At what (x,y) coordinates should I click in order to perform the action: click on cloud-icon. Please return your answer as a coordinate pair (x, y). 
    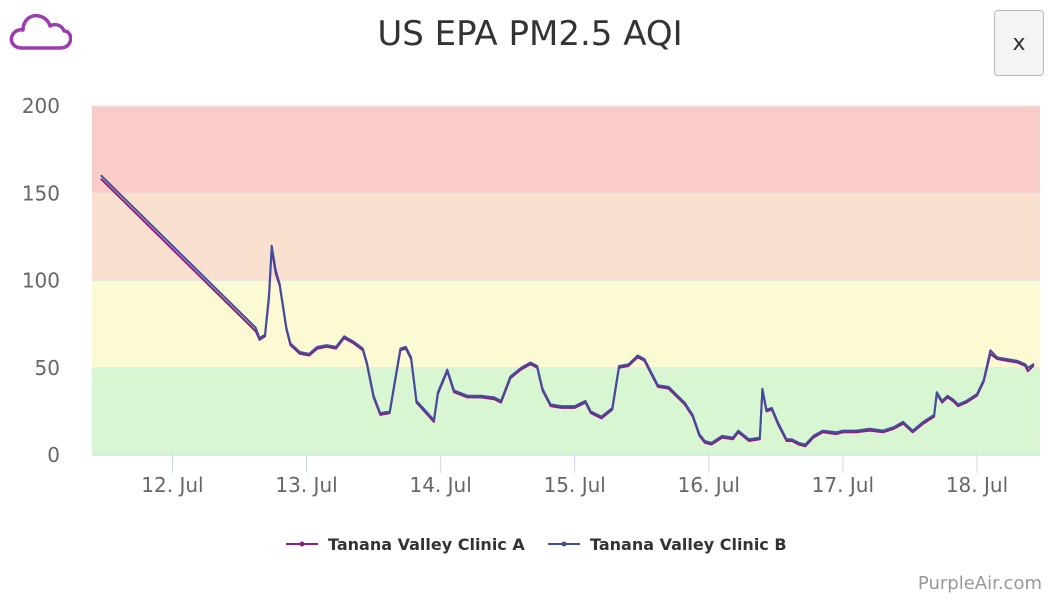
    Looking at the image, I should click on (40, 31).